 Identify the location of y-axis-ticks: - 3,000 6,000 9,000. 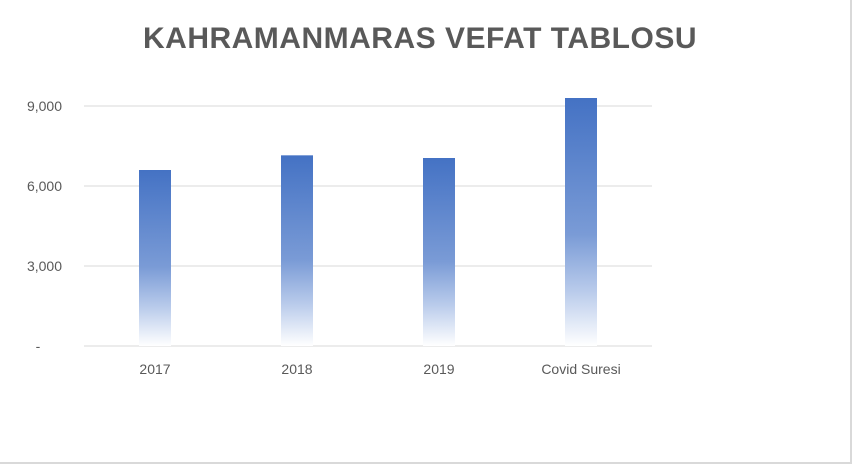
(44, 226).